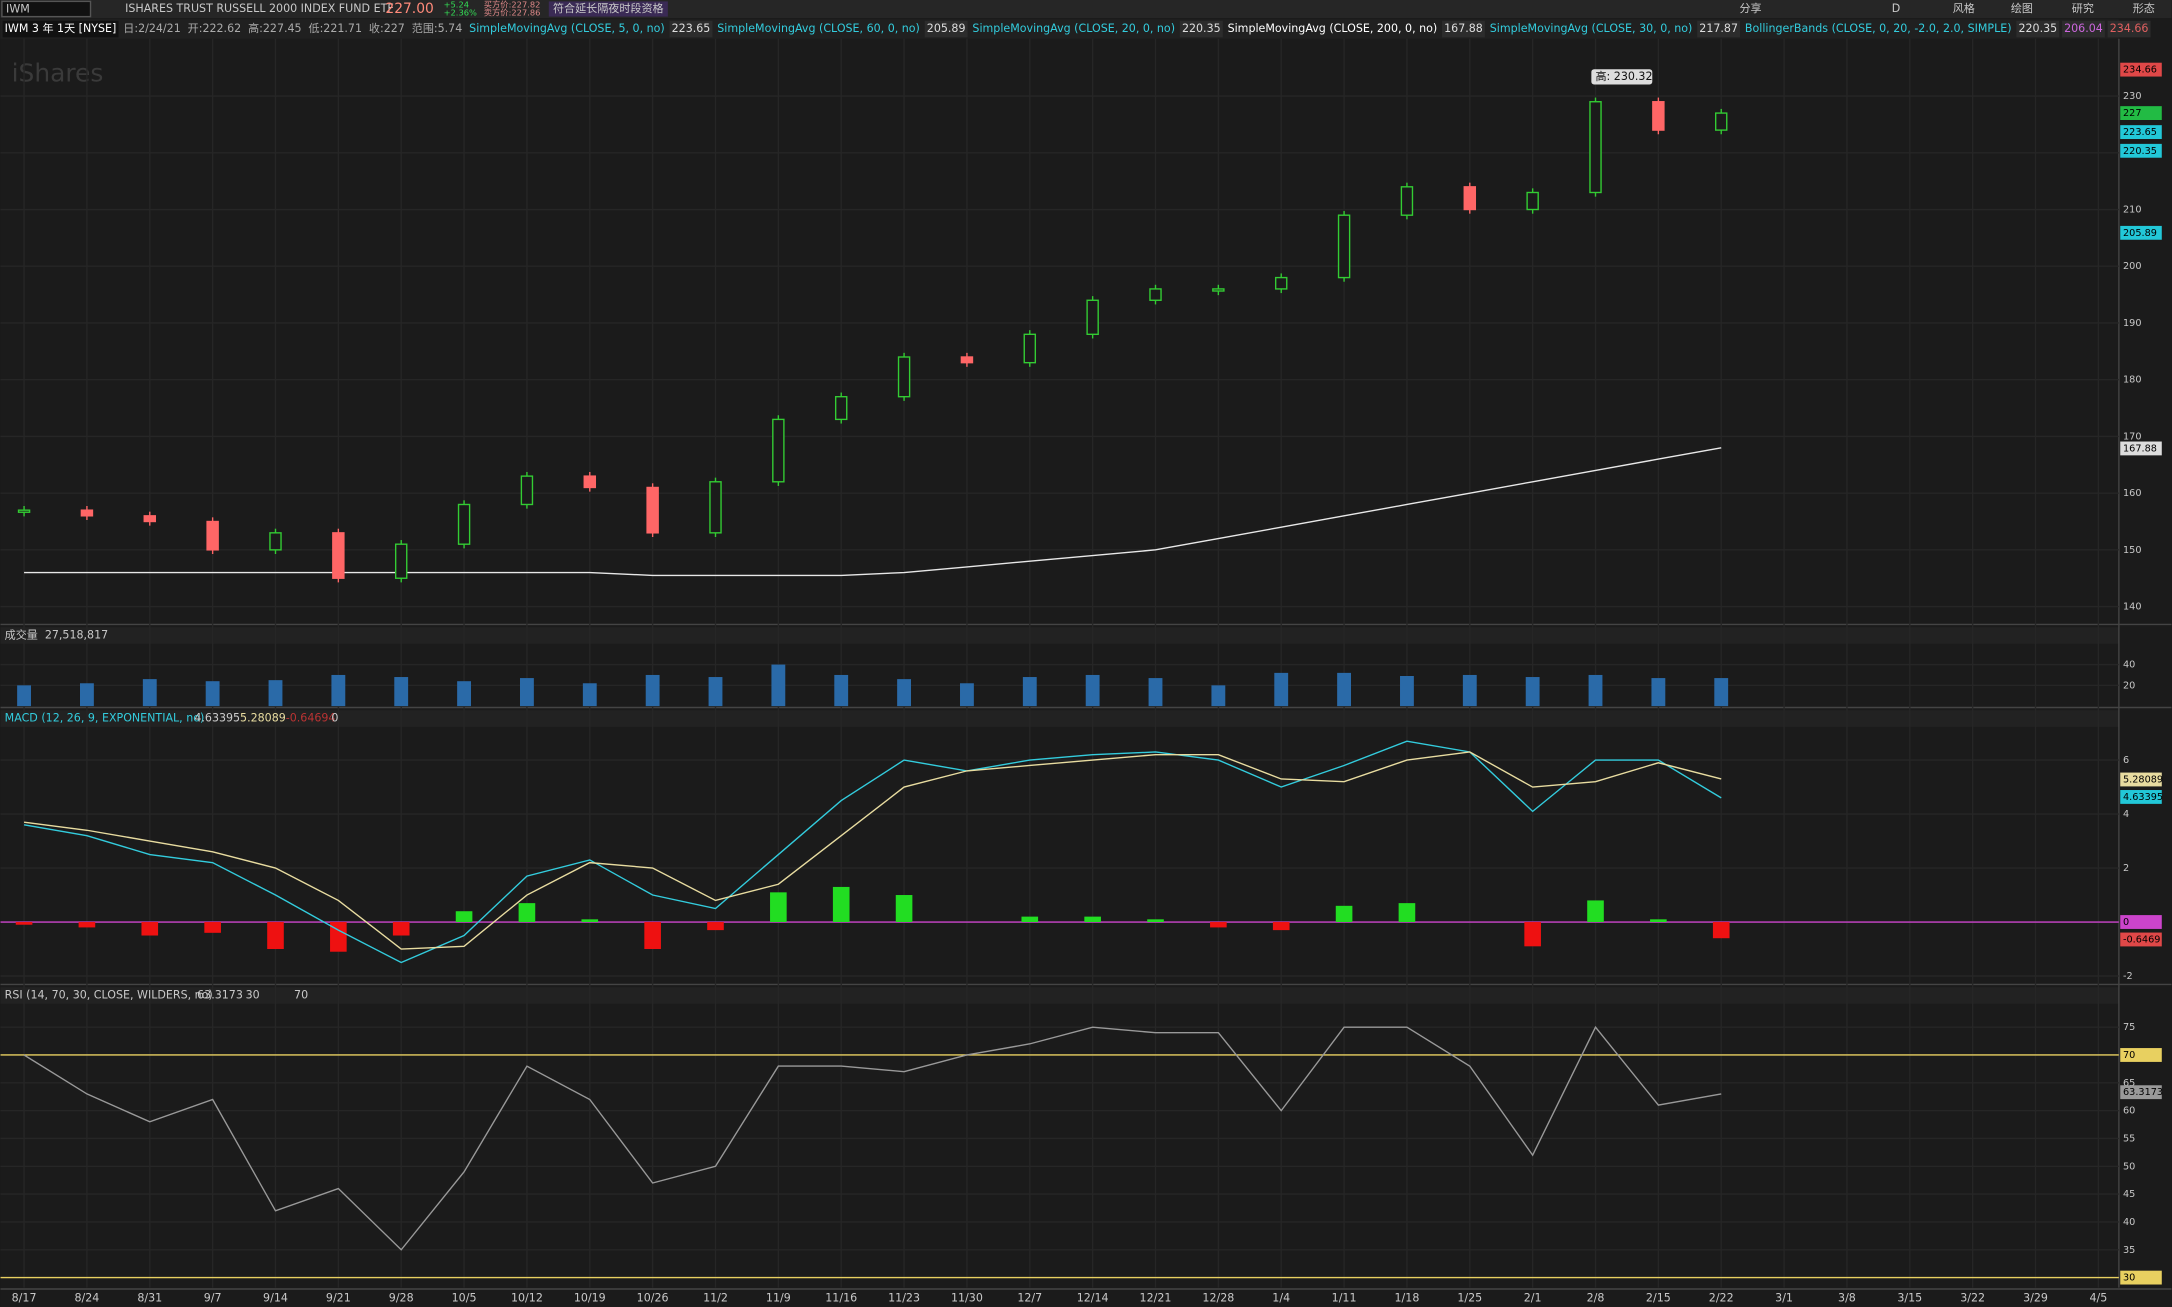 The width and height of the screenshot is (2172, 1307). I want to click on study-value: 206.04, so click(2083, 28).